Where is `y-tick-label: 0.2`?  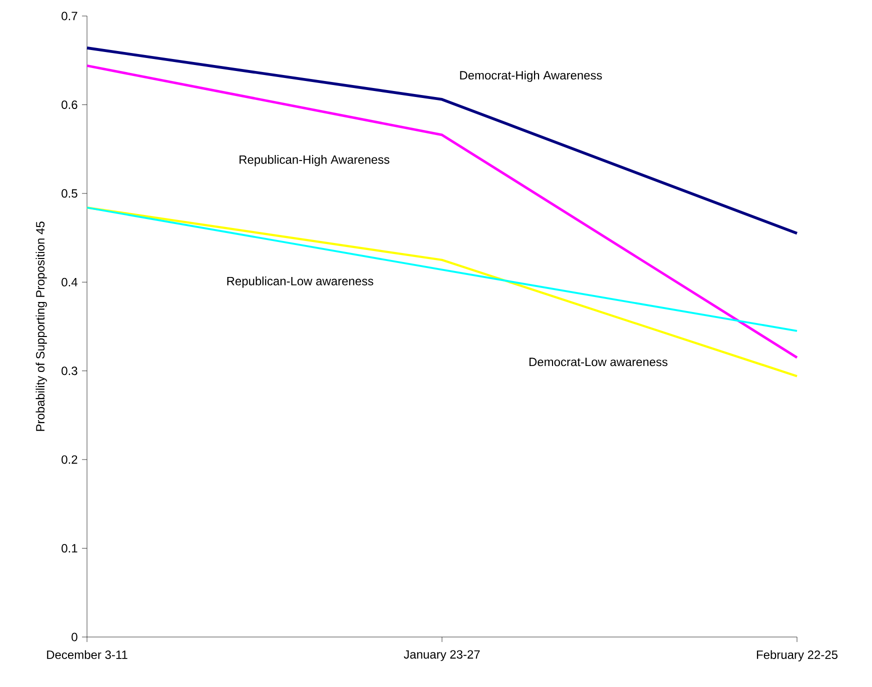 y-tick-label: 0.2 is located at coordinates (70, 459).